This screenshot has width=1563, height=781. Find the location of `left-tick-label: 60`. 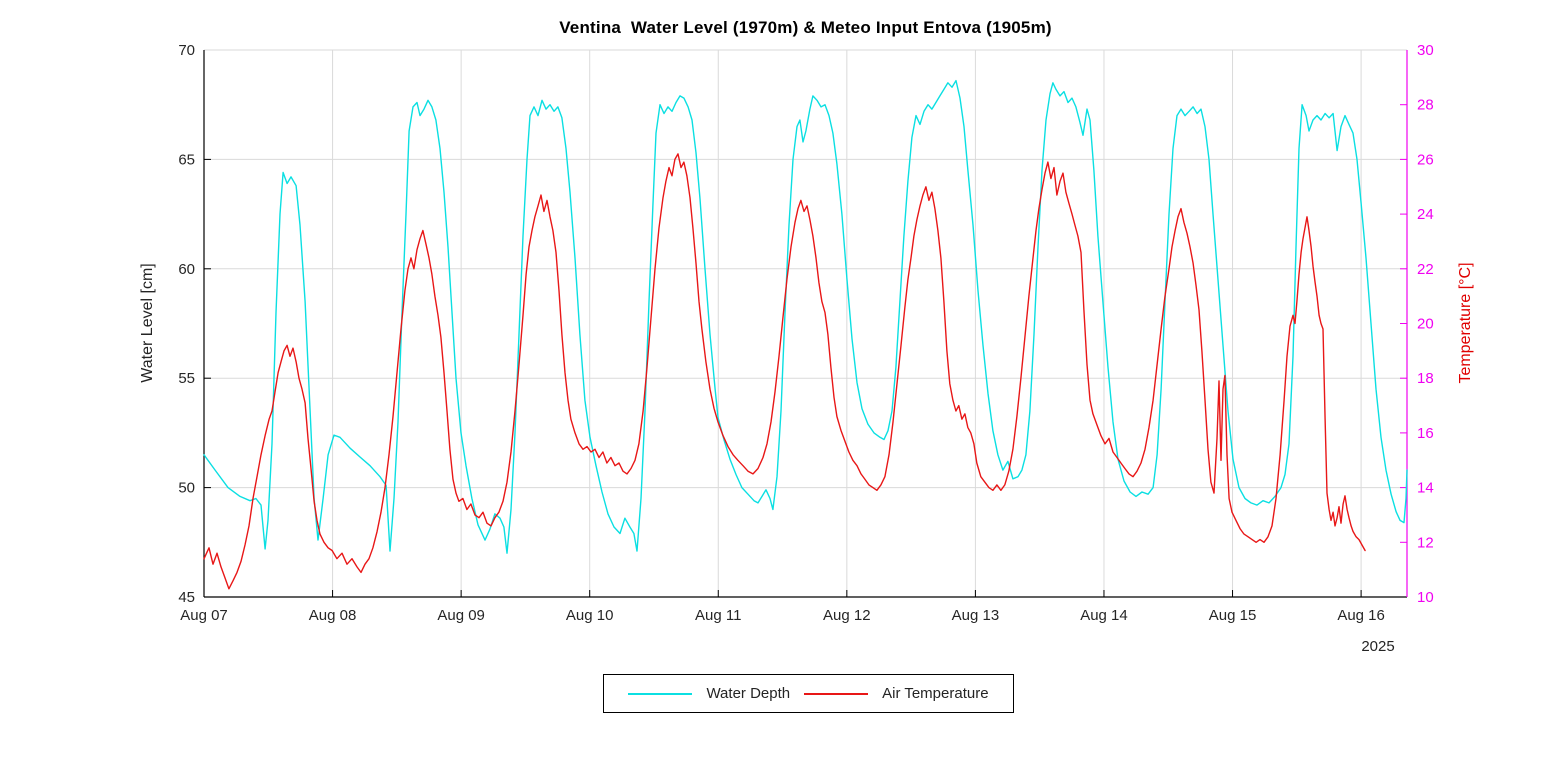

left-tick-label: 60 is located at coordinates (186, 269).